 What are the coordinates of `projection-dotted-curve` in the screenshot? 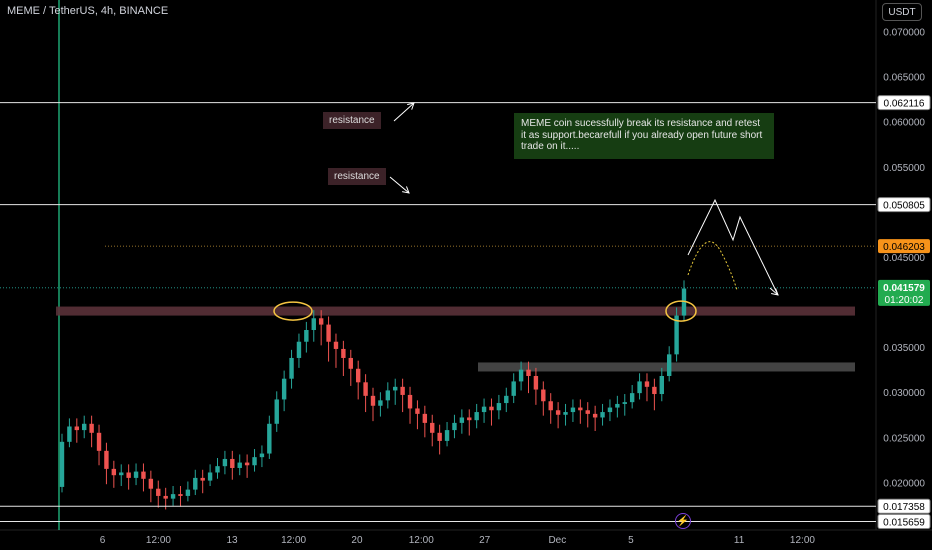 It's located at (712, 266).